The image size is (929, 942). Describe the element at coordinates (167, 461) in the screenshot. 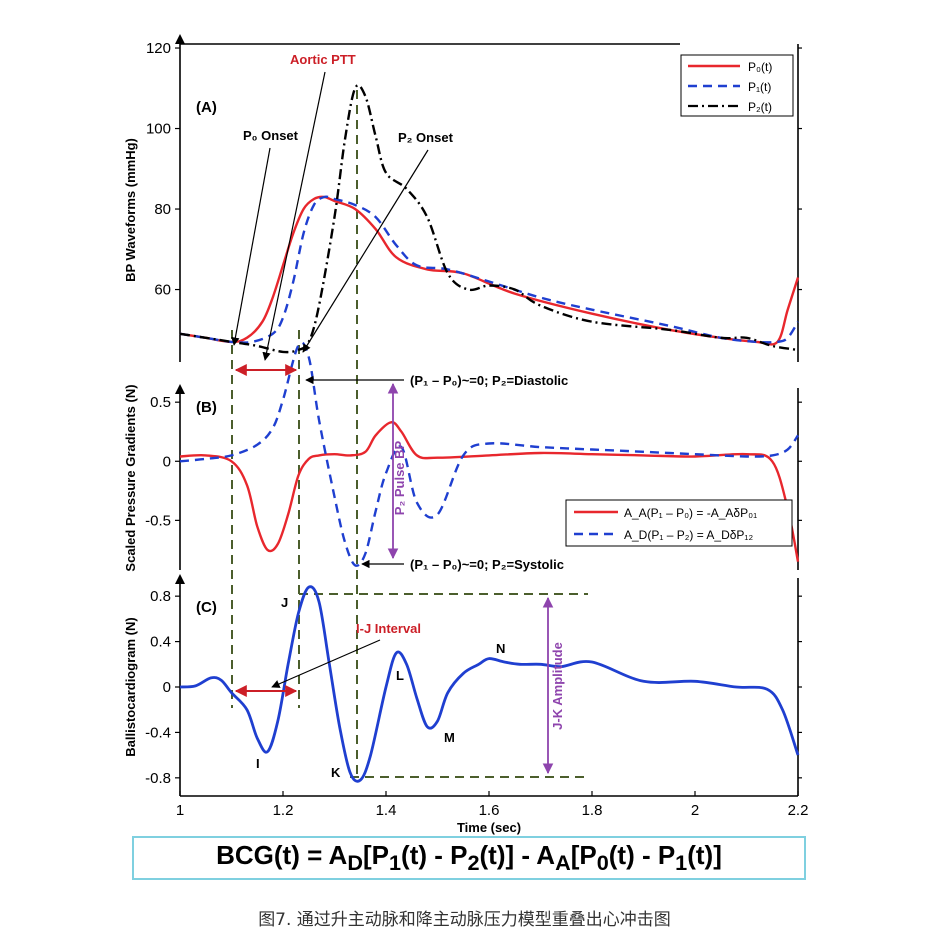

I see `y-tick-label-1-1: 0` at that location.